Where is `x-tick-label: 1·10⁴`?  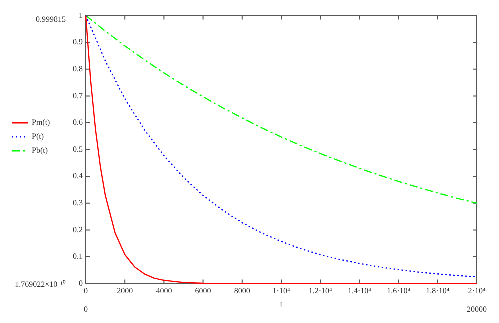
x-tick-label: 1·10⁴ is located at coordinates (281, 291).